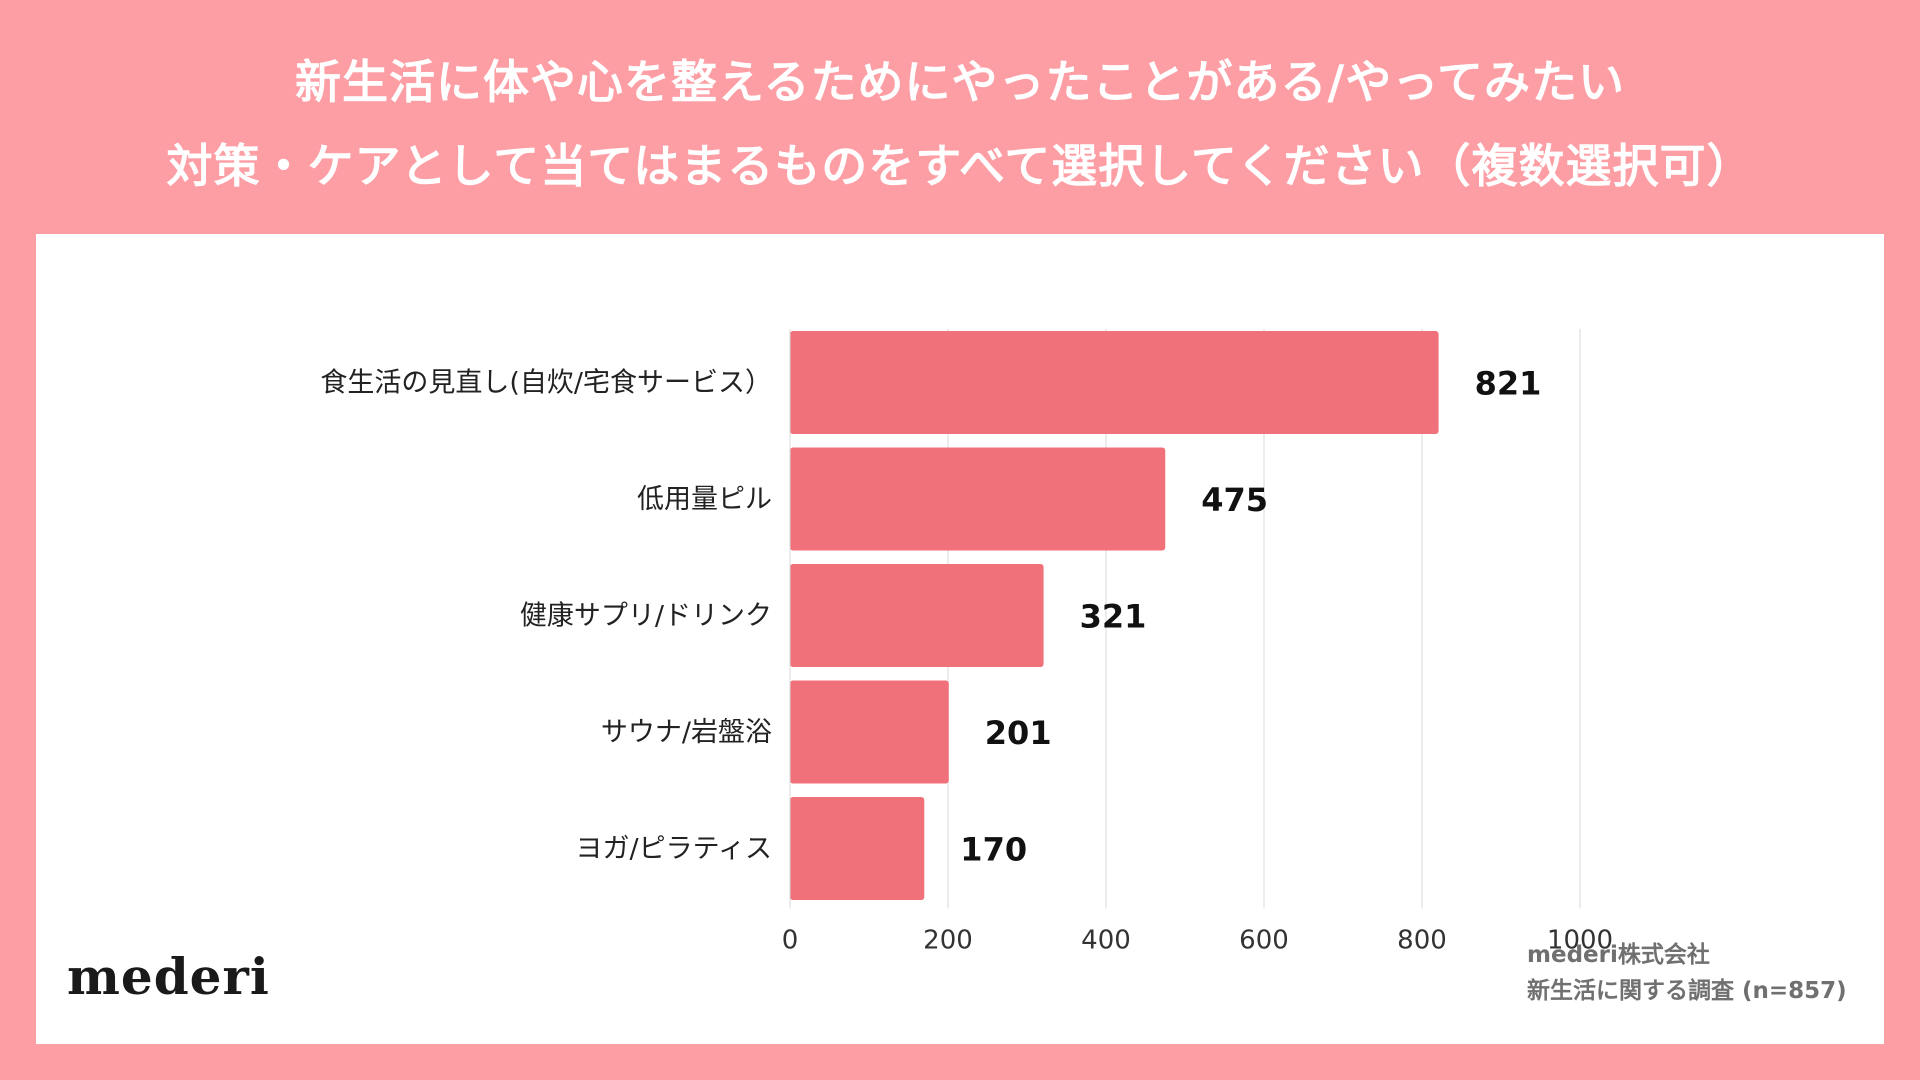 The width and height of the screenshot is (1920, 1080). Describe the element at coordinates (1018, 733) in the screenshot. I see `data-label: 201` at that location.